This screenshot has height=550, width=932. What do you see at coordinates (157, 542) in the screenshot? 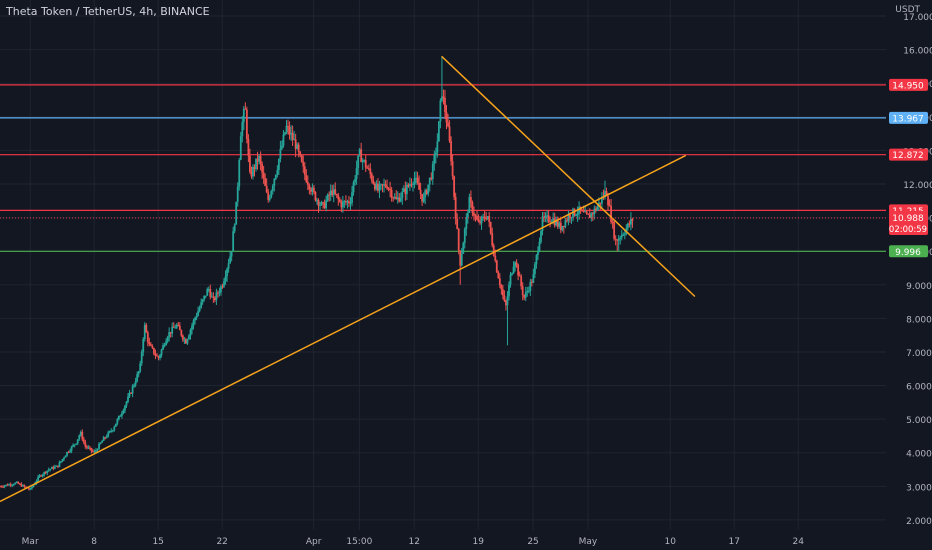
I see `x-tick-label: 15` at bounding box center [157, 542].